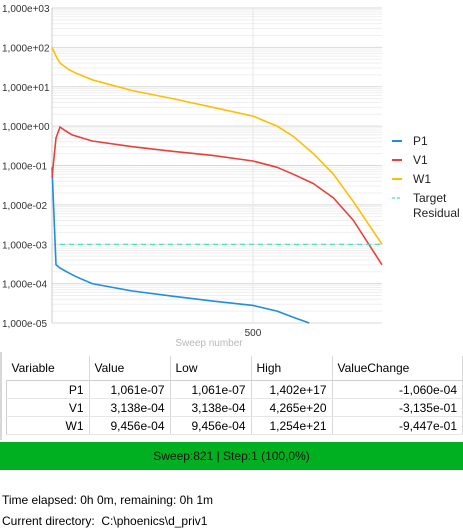 The height and width of the screenshot is (530, 463). What do you see at coordinates (1, 396) in the screenshot?
I see `table-edge` at bounding box center [1, 396].